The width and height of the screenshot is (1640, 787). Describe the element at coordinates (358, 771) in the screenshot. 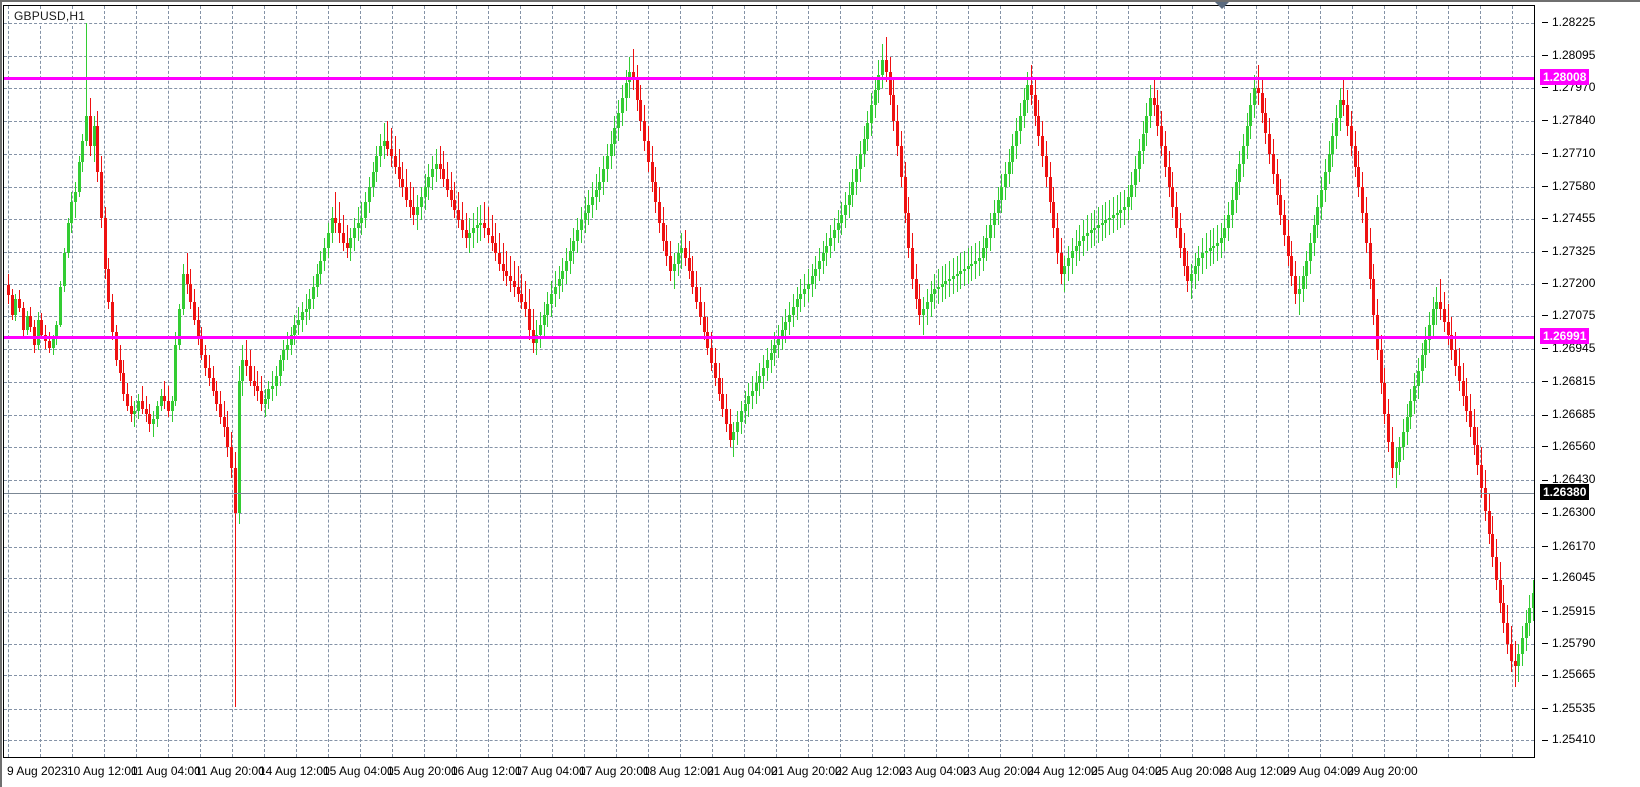

I see `time-tick-label: 15 Aug 04:00` at that location.